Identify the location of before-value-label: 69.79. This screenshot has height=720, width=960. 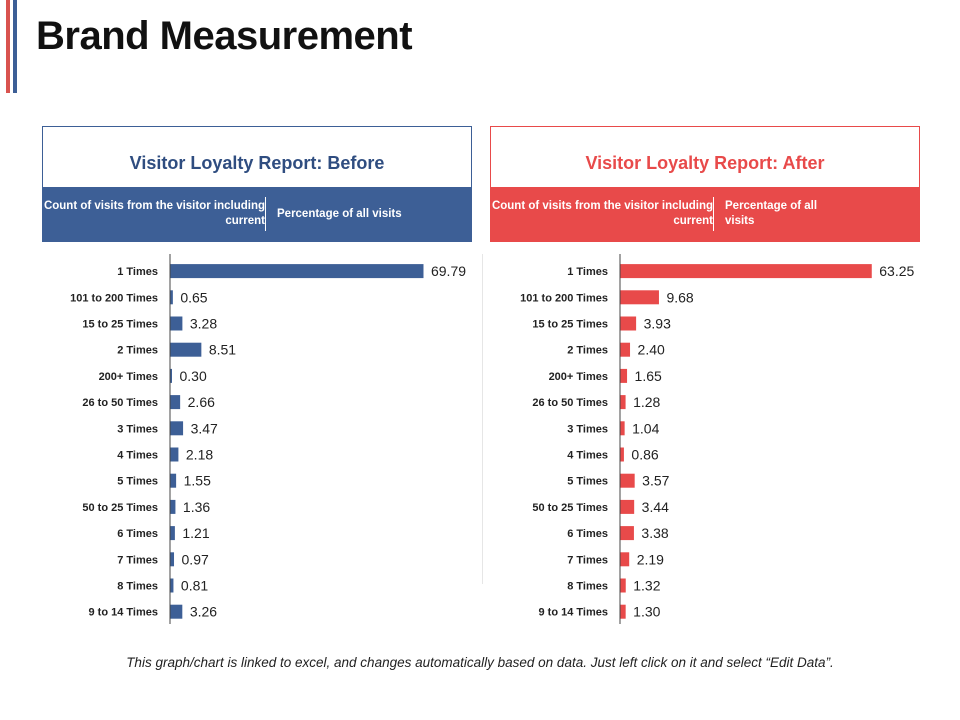
(448, 271).